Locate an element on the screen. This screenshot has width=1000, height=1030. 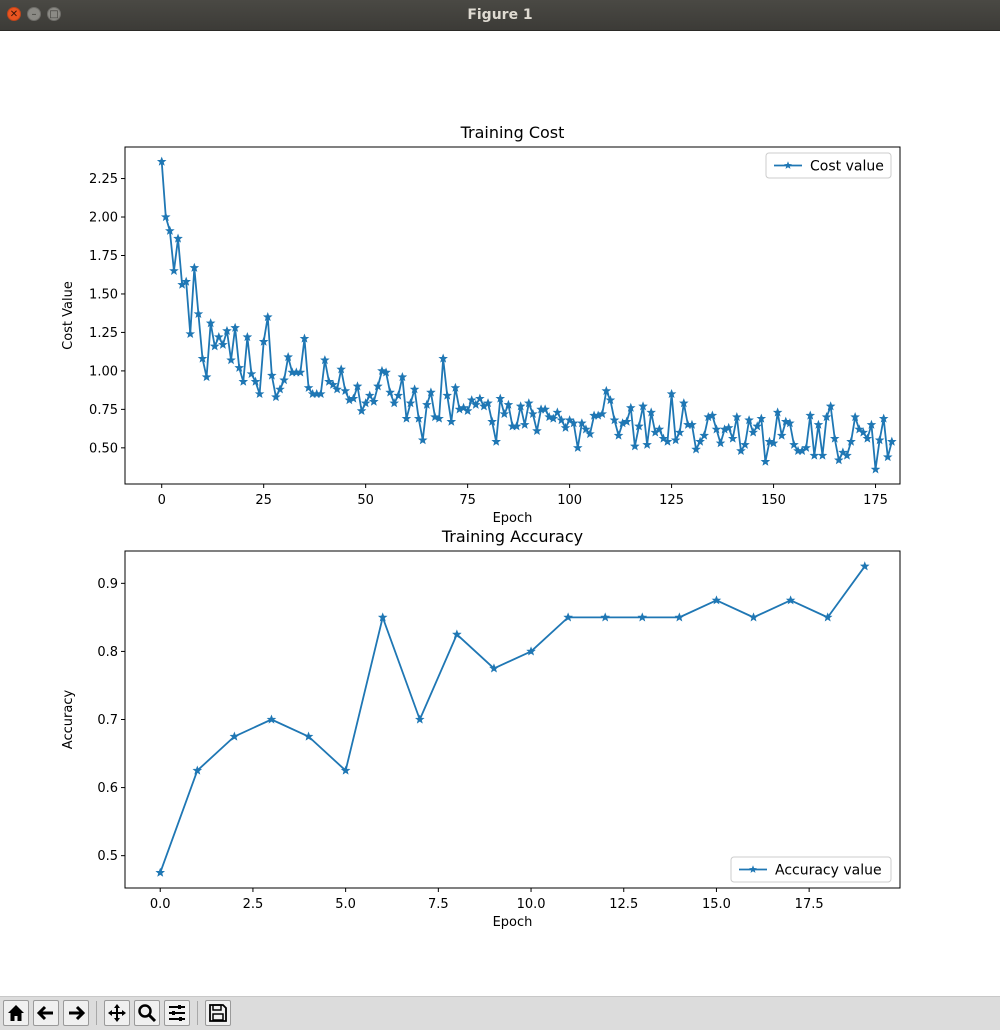
window-titlebar: ✕ – □ Figure 1 is located at coordinates (500, 15).